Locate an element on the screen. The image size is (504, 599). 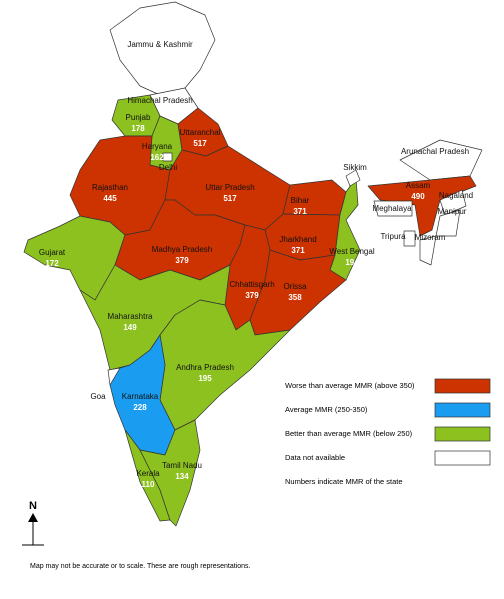
state-name: West Bengal is located at coordinates (351, 251).